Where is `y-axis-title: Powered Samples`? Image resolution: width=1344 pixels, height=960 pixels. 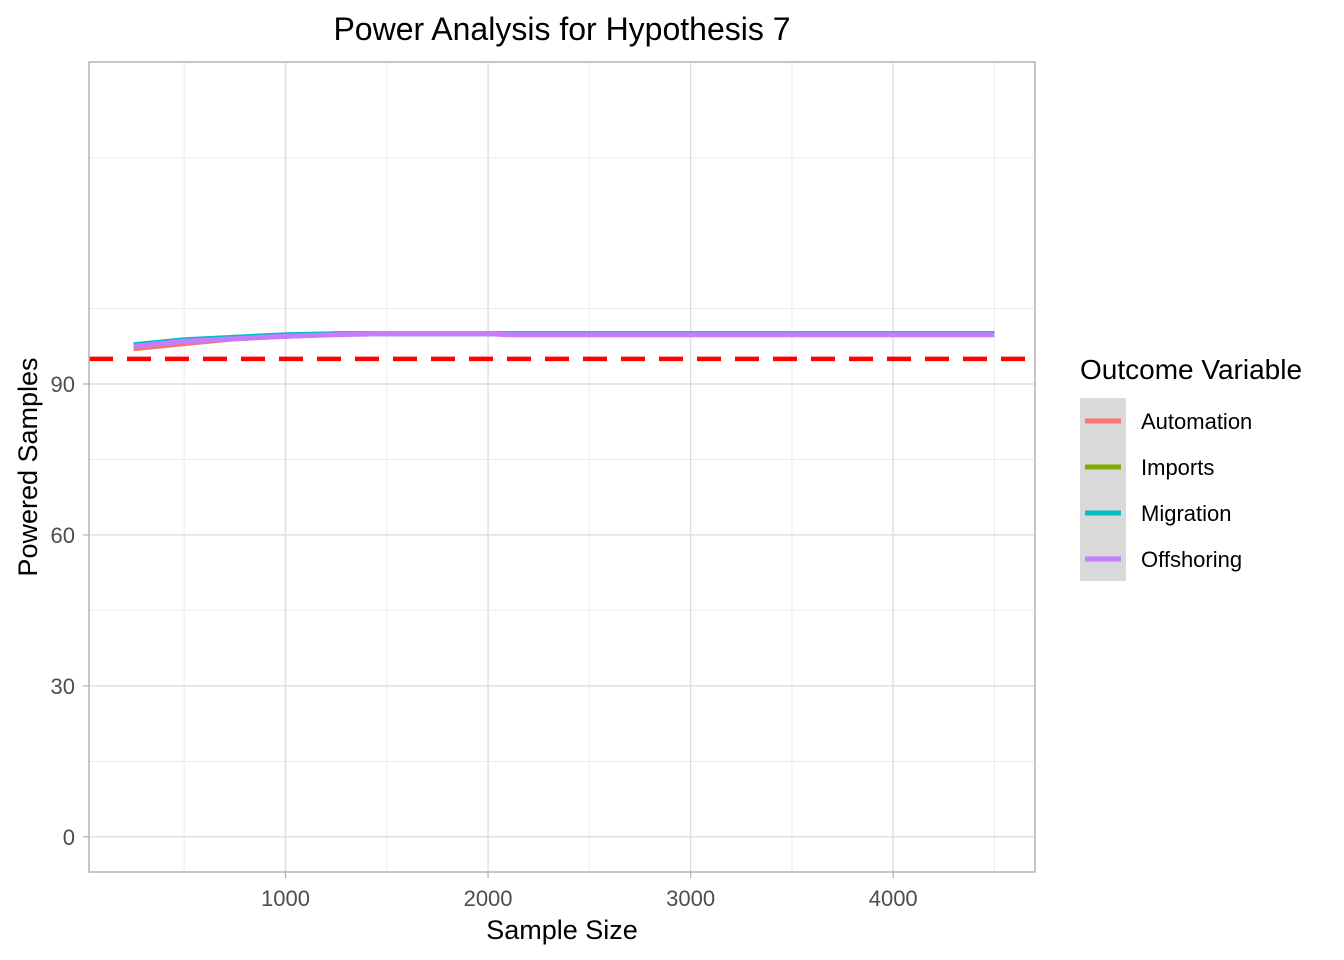 y-axis-title: Powered Samples is located at coordinates (28, 466).